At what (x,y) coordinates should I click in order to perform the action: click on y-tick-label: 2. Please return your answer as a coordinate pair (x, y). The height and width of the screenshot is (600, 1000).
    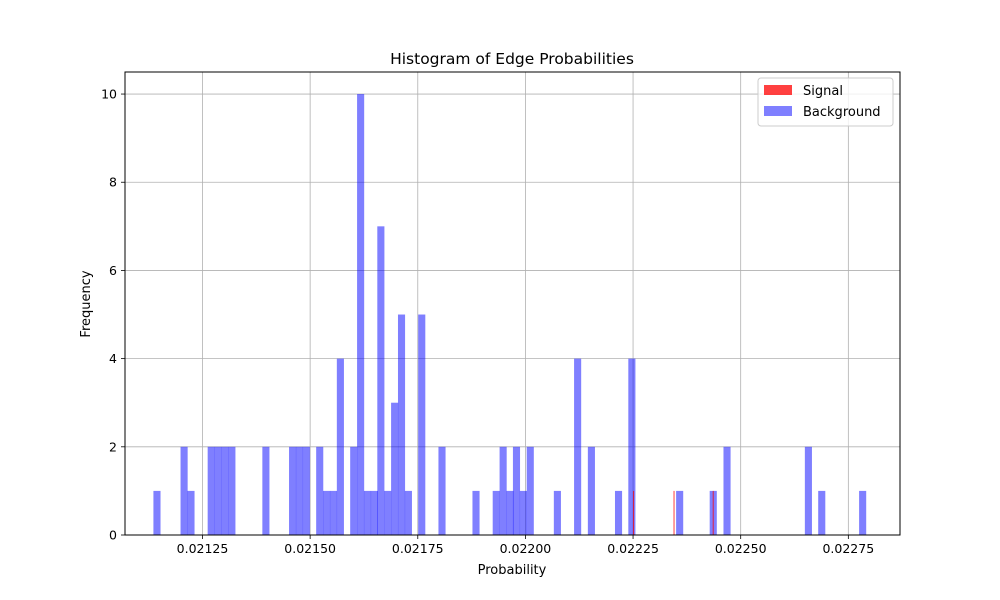
    Looking at the image, I should click on (113, 446).